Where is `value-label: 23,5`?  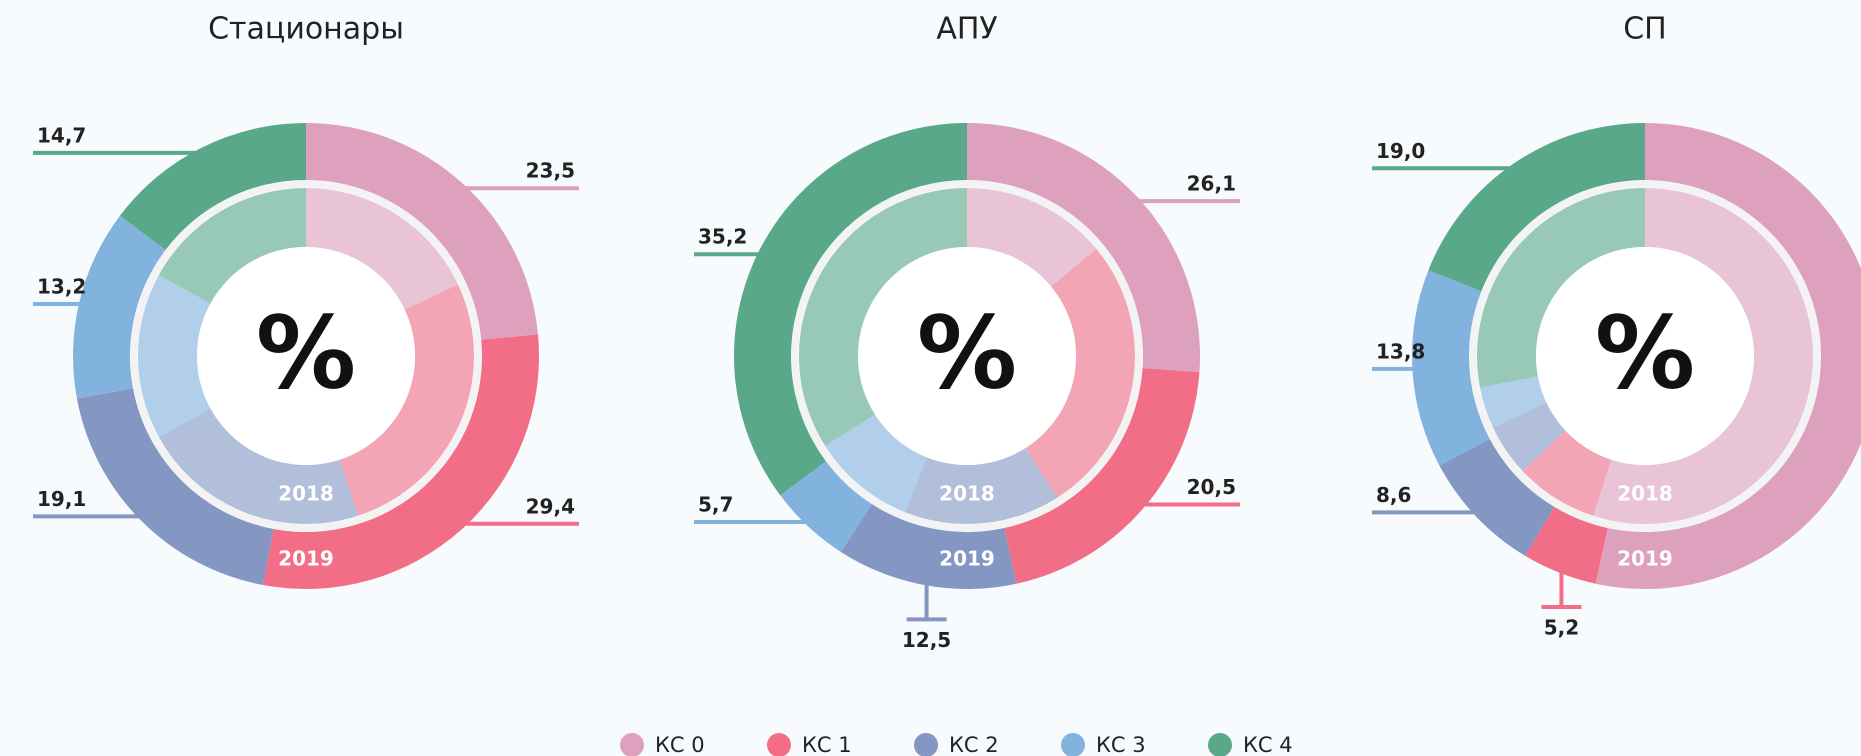 value-label: 23,5 is located at coordinates (550, 171).